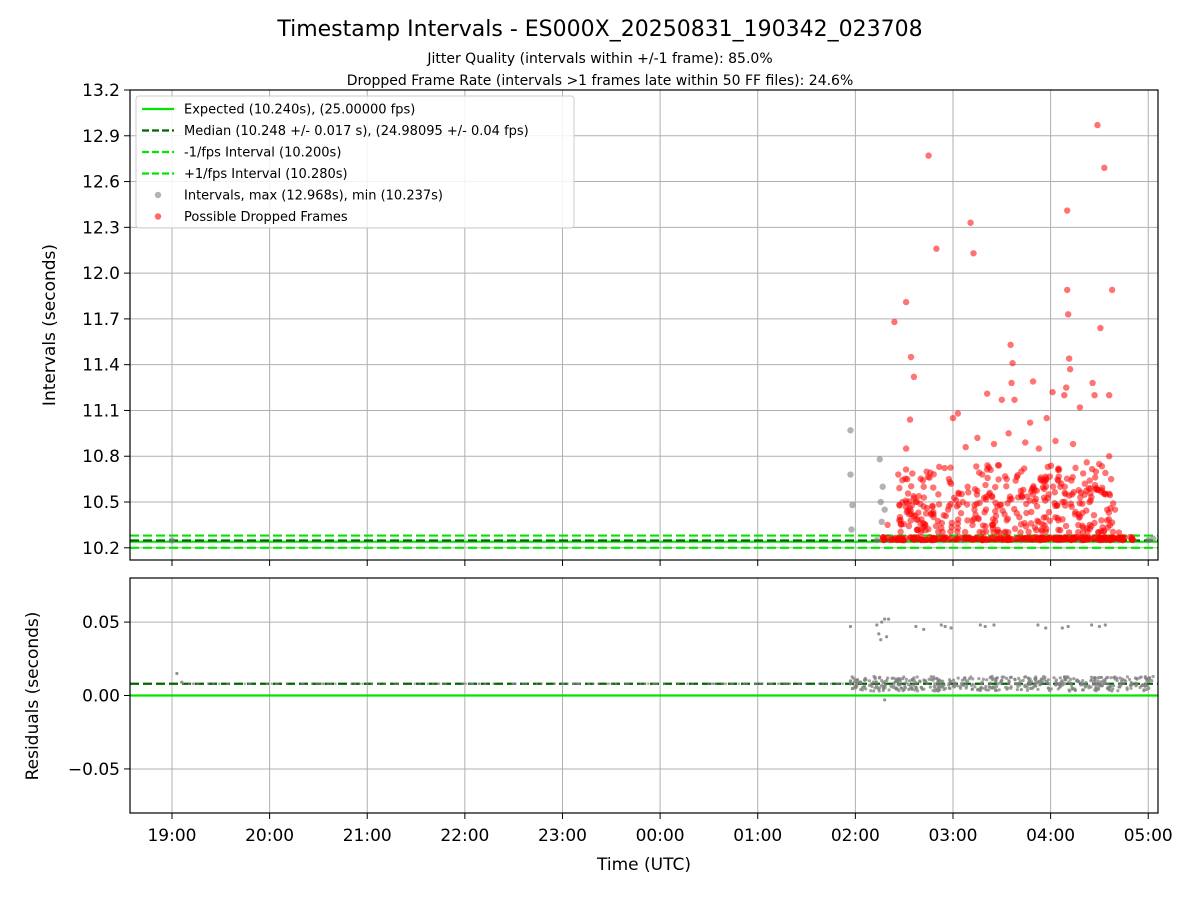 The image size is (1200, 900). I want to click on intervals-y-tick-label: 12.3, so click(101, 228).